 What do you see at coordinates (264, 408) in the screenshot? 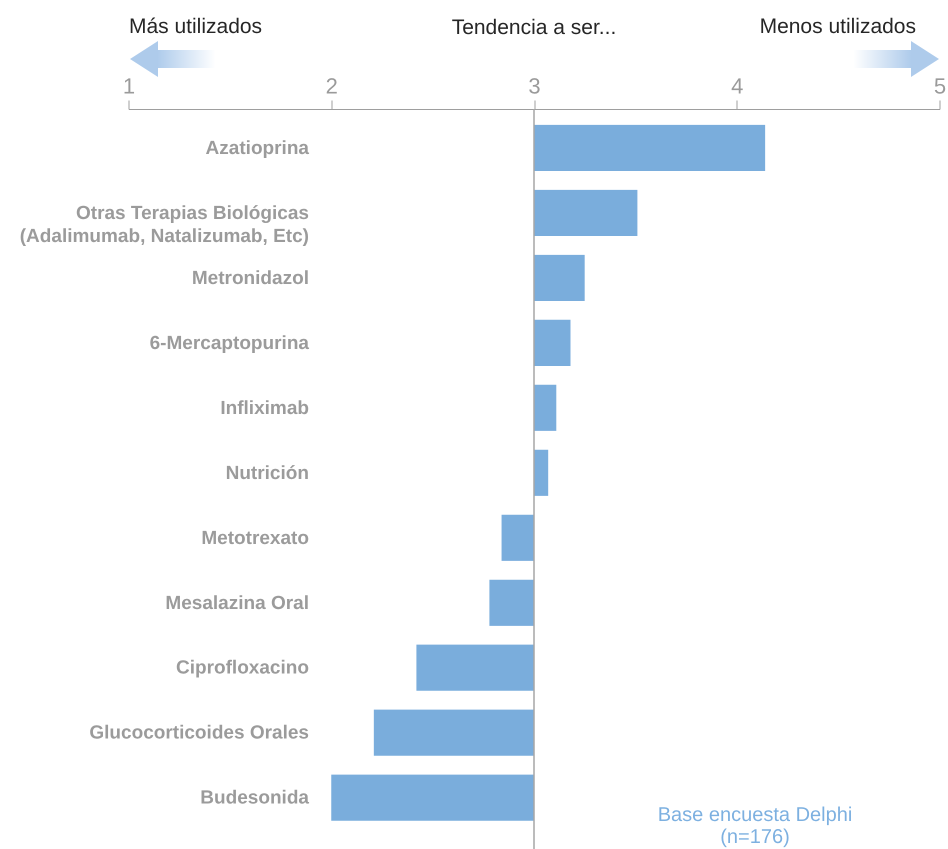
I see `y-tick-label: Infliximab` at bounding box center [264, 408].